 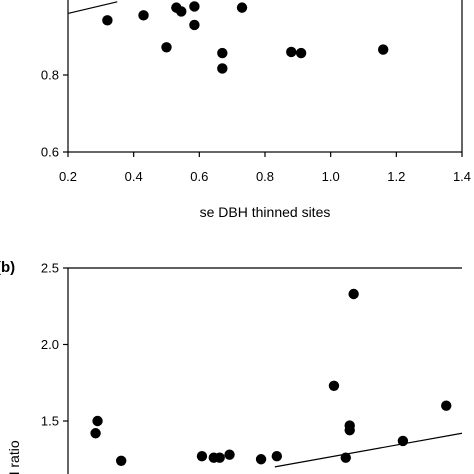 I want to click on x-tick-label-a: 0.2, so click(x=68, y=176).